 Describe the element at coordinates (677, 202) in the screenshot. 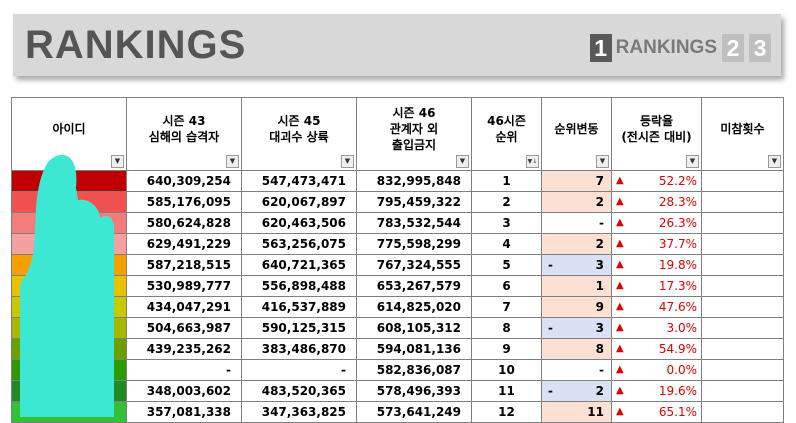

I see `change-rate-value: 28.3%` at that location.